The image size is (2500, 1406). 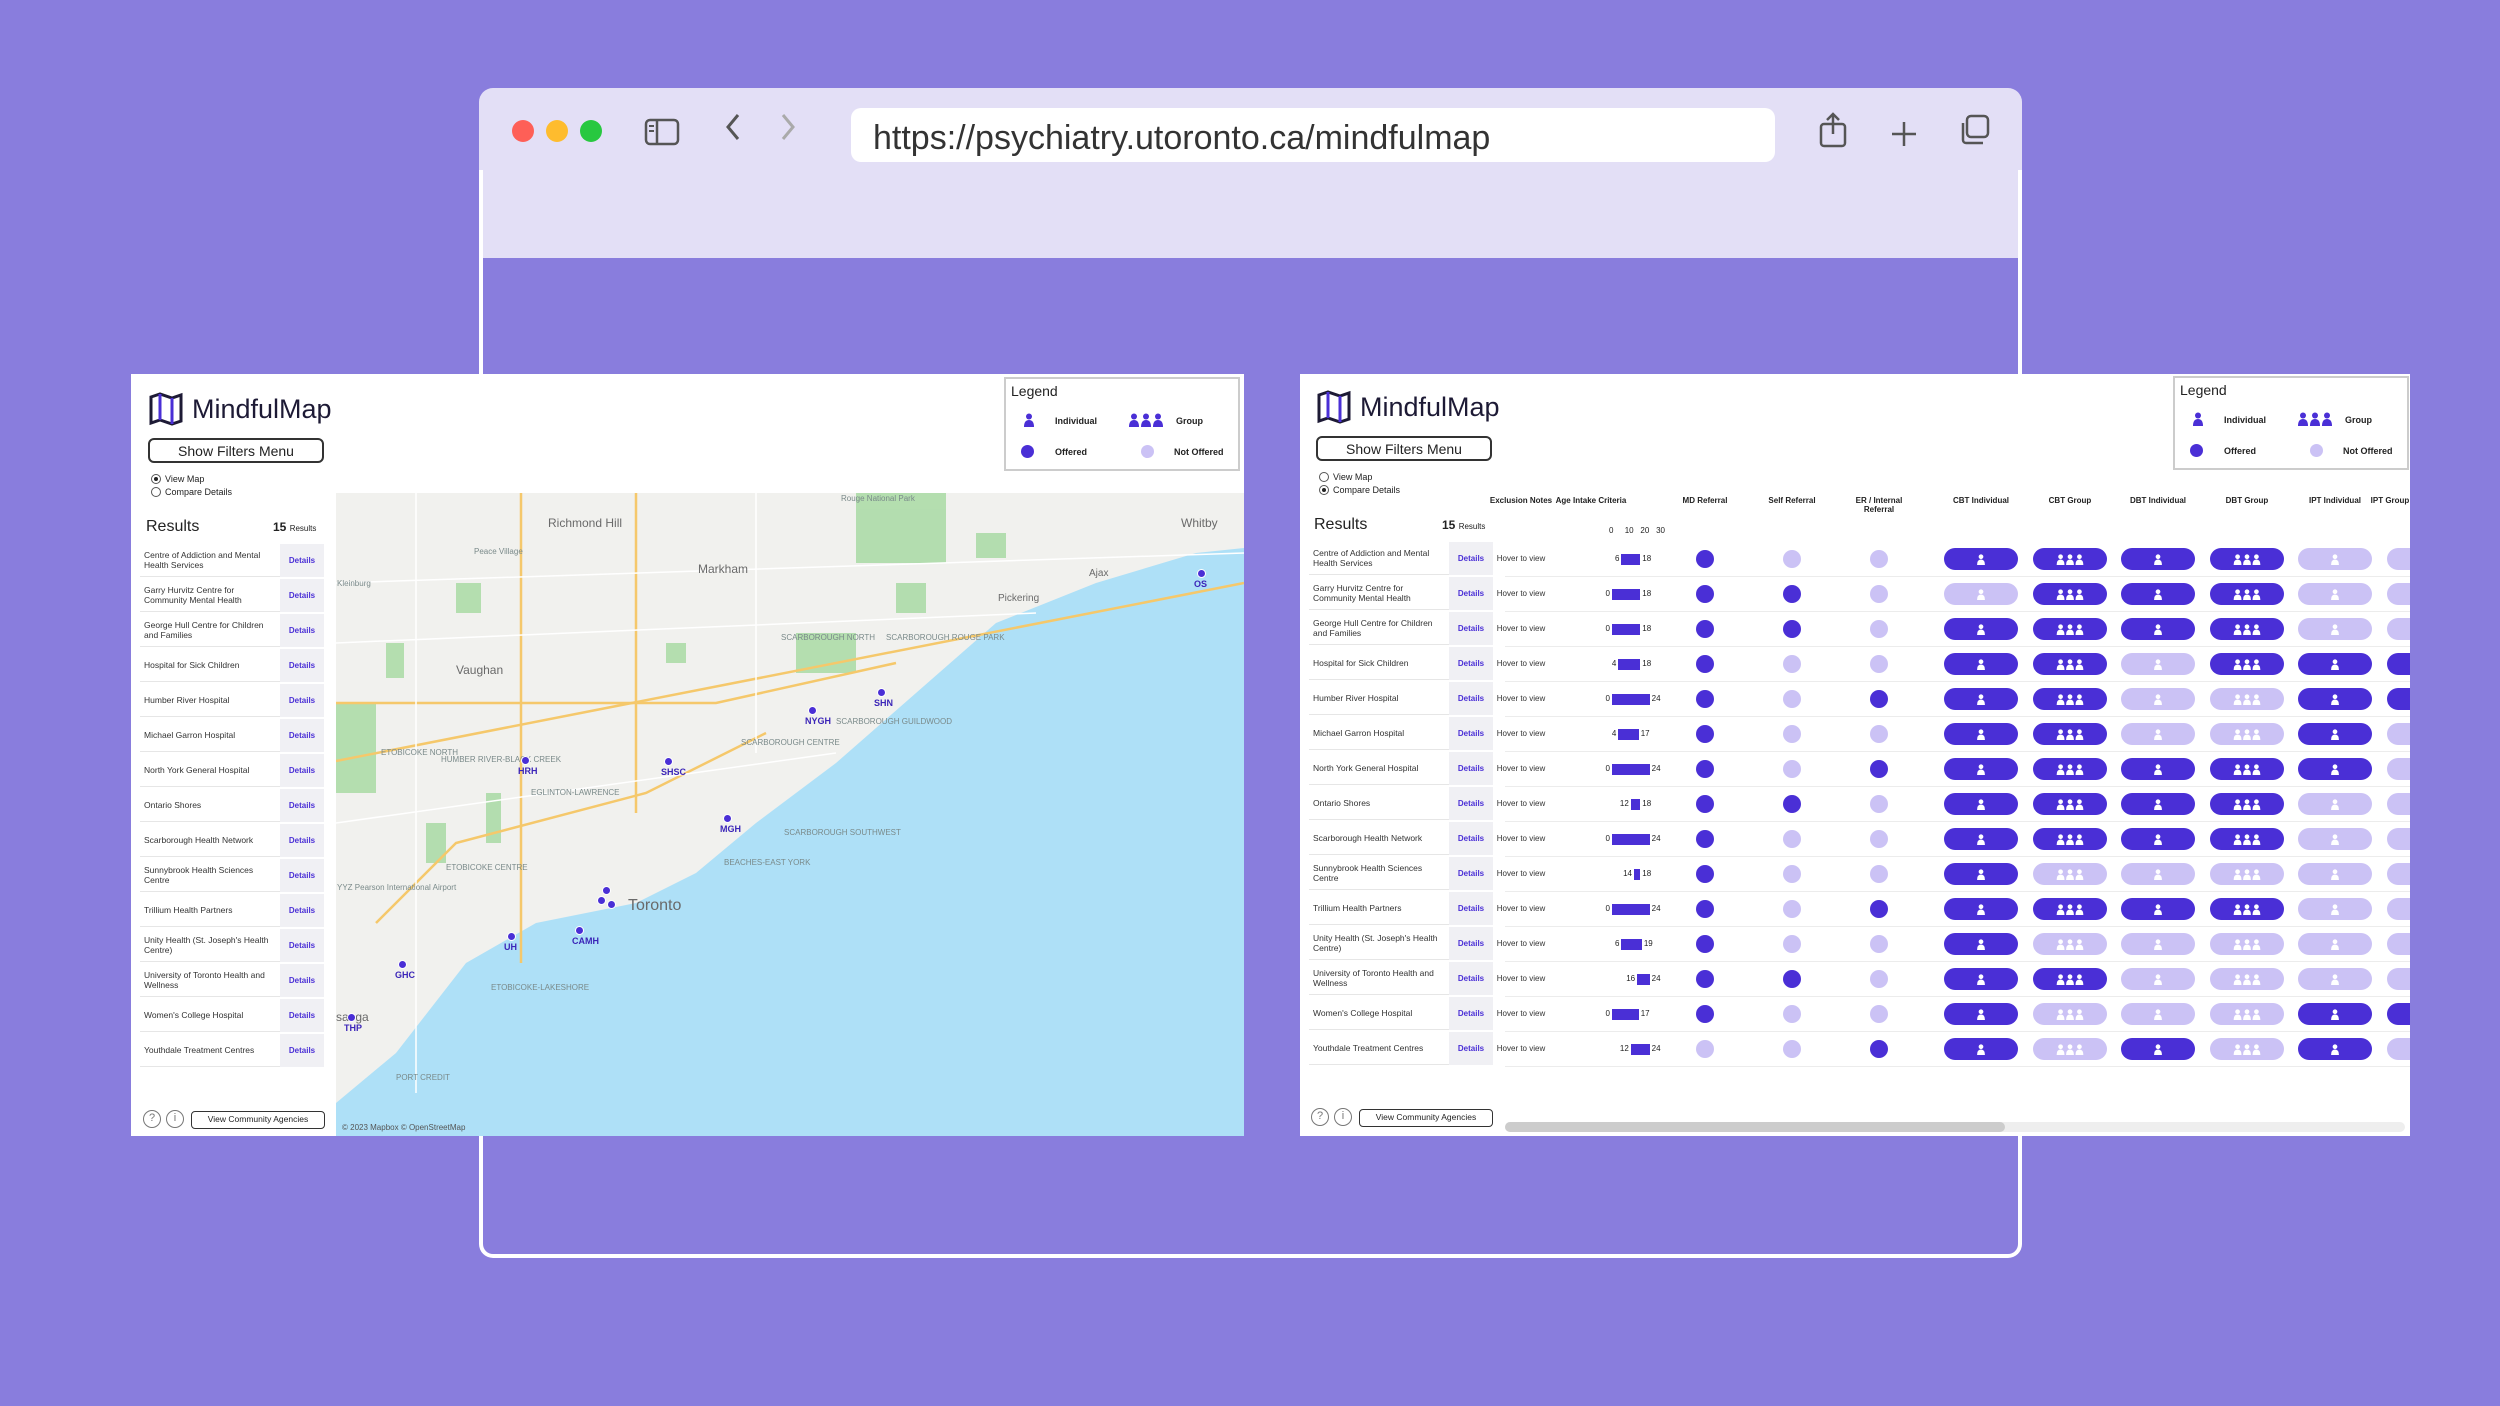 I want to click on tabs-icon, so click(x=1974, y=134).